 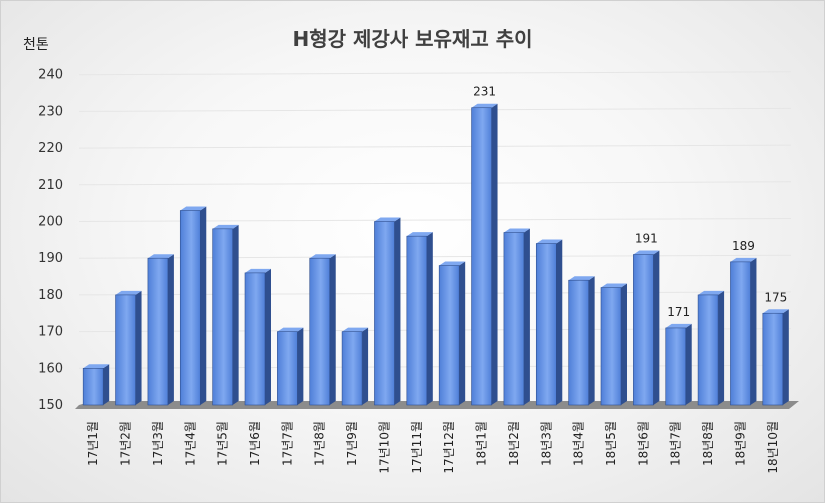 What do you see at coordinates (320, 443) in the screenshot?
I see `x-tick-label: 17년8월` at bounding box center [320, 443].